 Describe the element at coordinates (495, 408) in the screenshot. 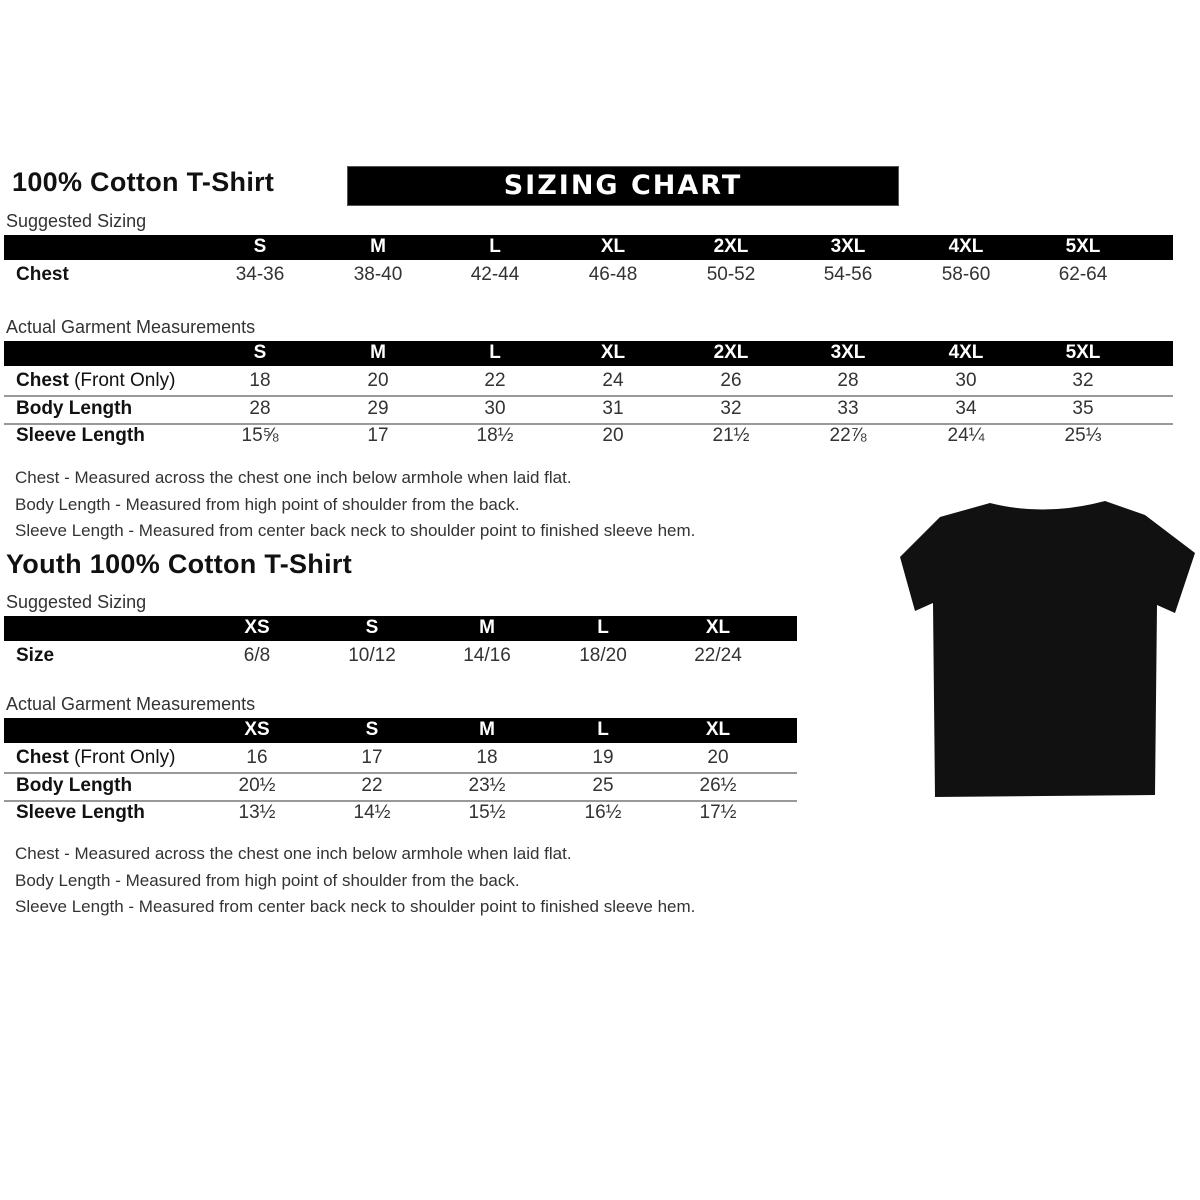

I see `cell-value: 30` at that location.